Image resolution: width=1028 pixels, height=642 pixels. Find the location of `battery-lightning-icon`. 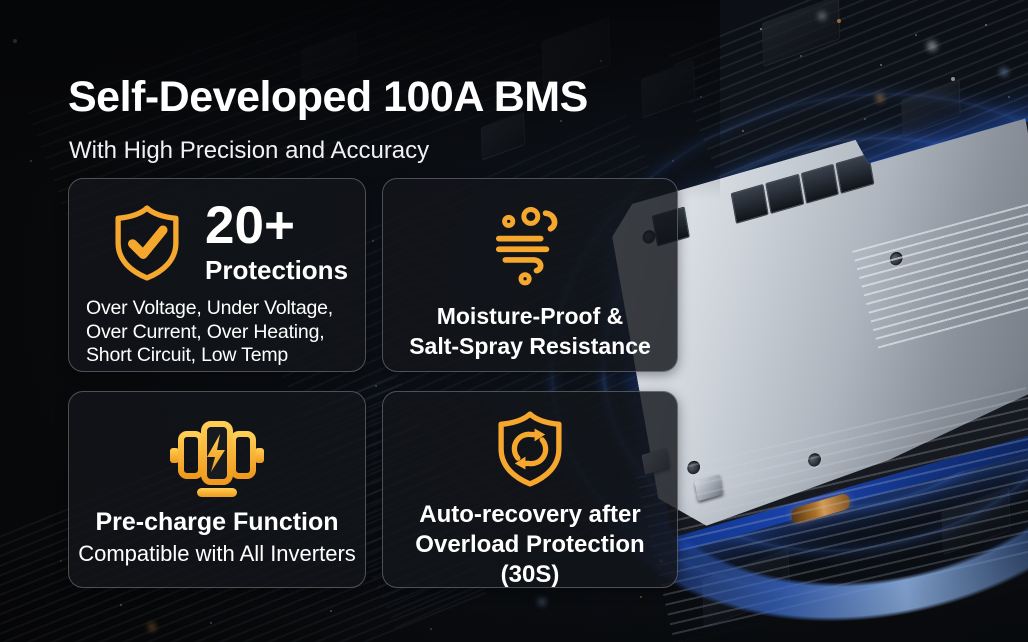

battery-lightning-icon is located at coordinates (217, 456).